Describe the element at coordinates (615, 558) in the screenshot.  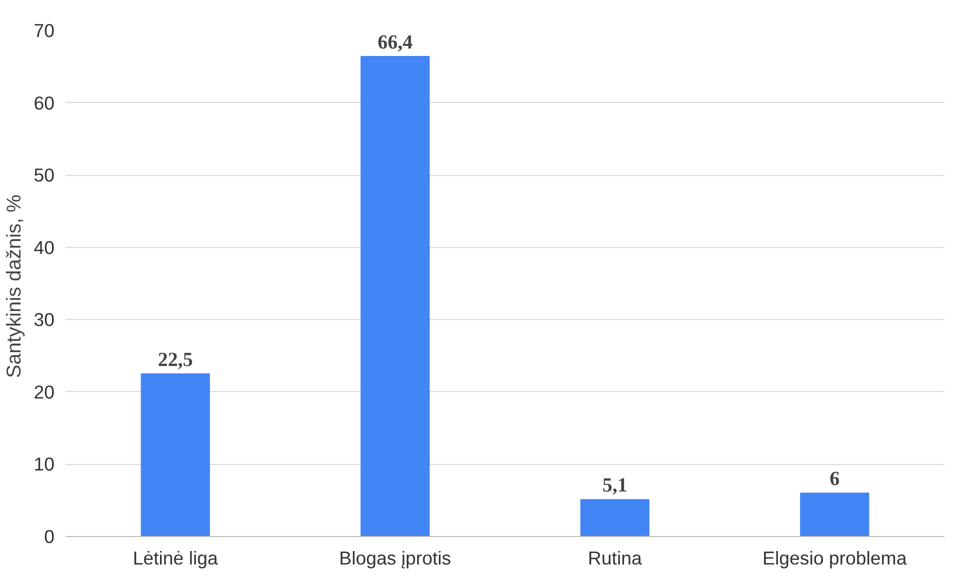
I see `x-tick-label: Rutina` at that location.